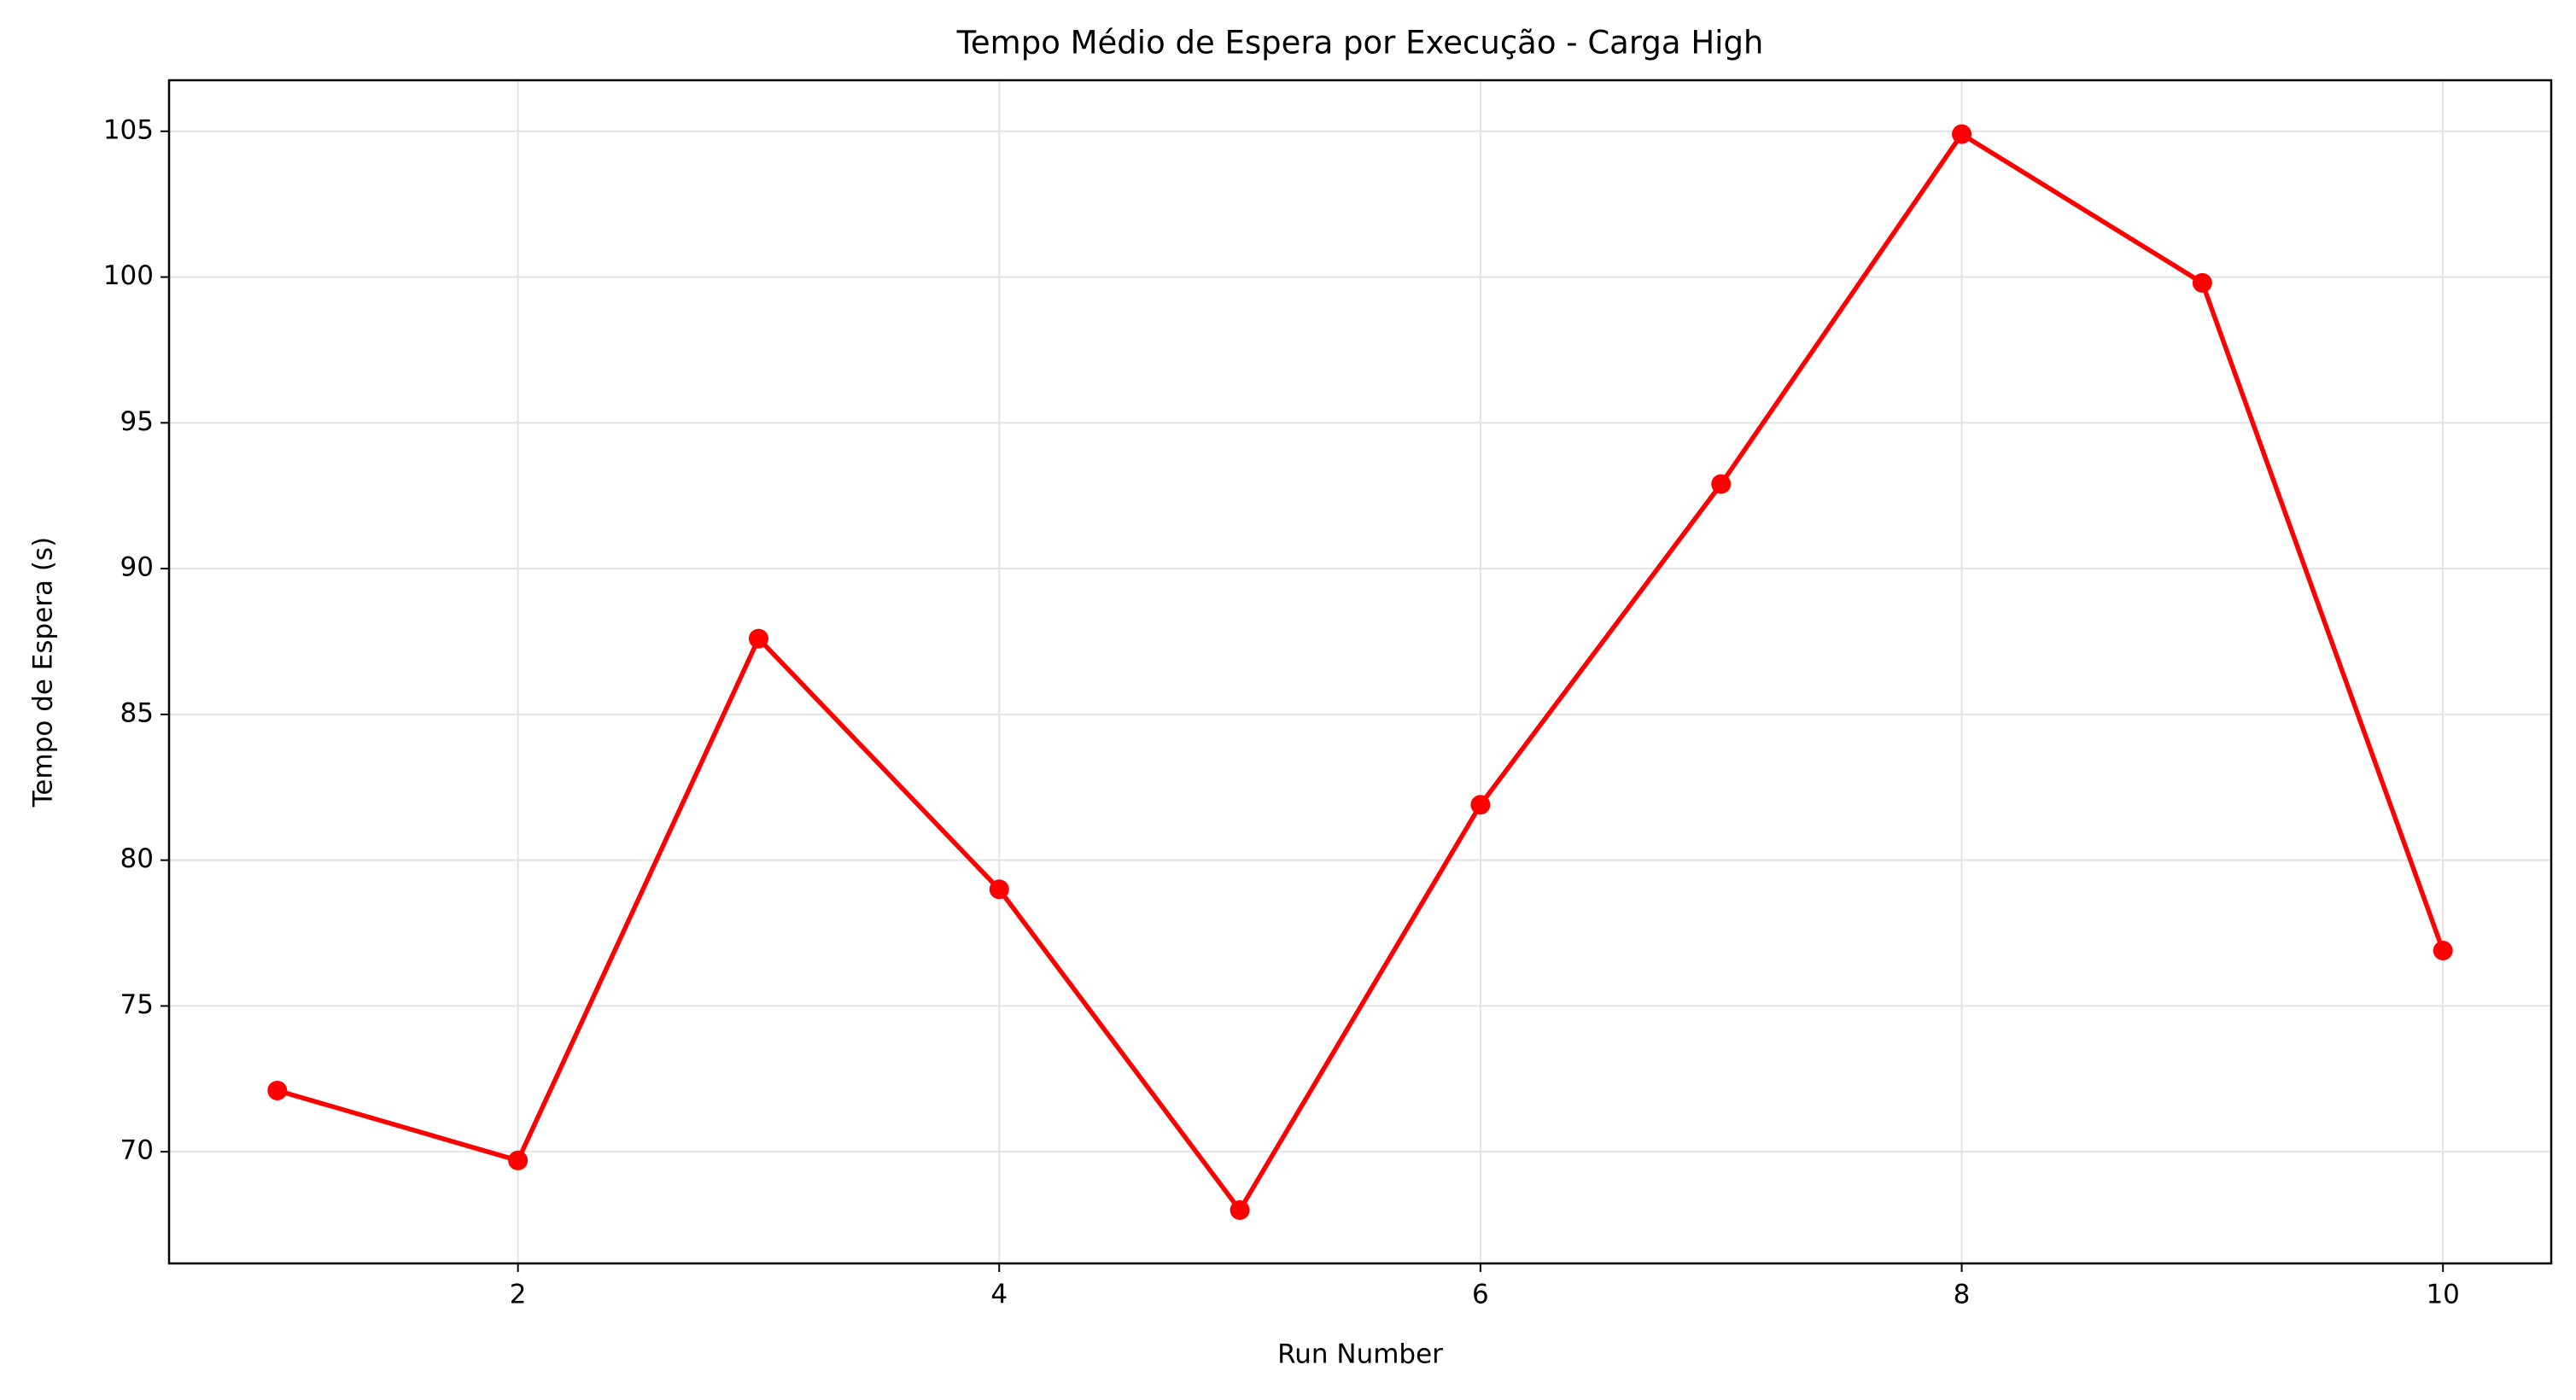 The image size is (2576, 1400). I want to click on x-tick-label: 6, so click(1480, 1295).